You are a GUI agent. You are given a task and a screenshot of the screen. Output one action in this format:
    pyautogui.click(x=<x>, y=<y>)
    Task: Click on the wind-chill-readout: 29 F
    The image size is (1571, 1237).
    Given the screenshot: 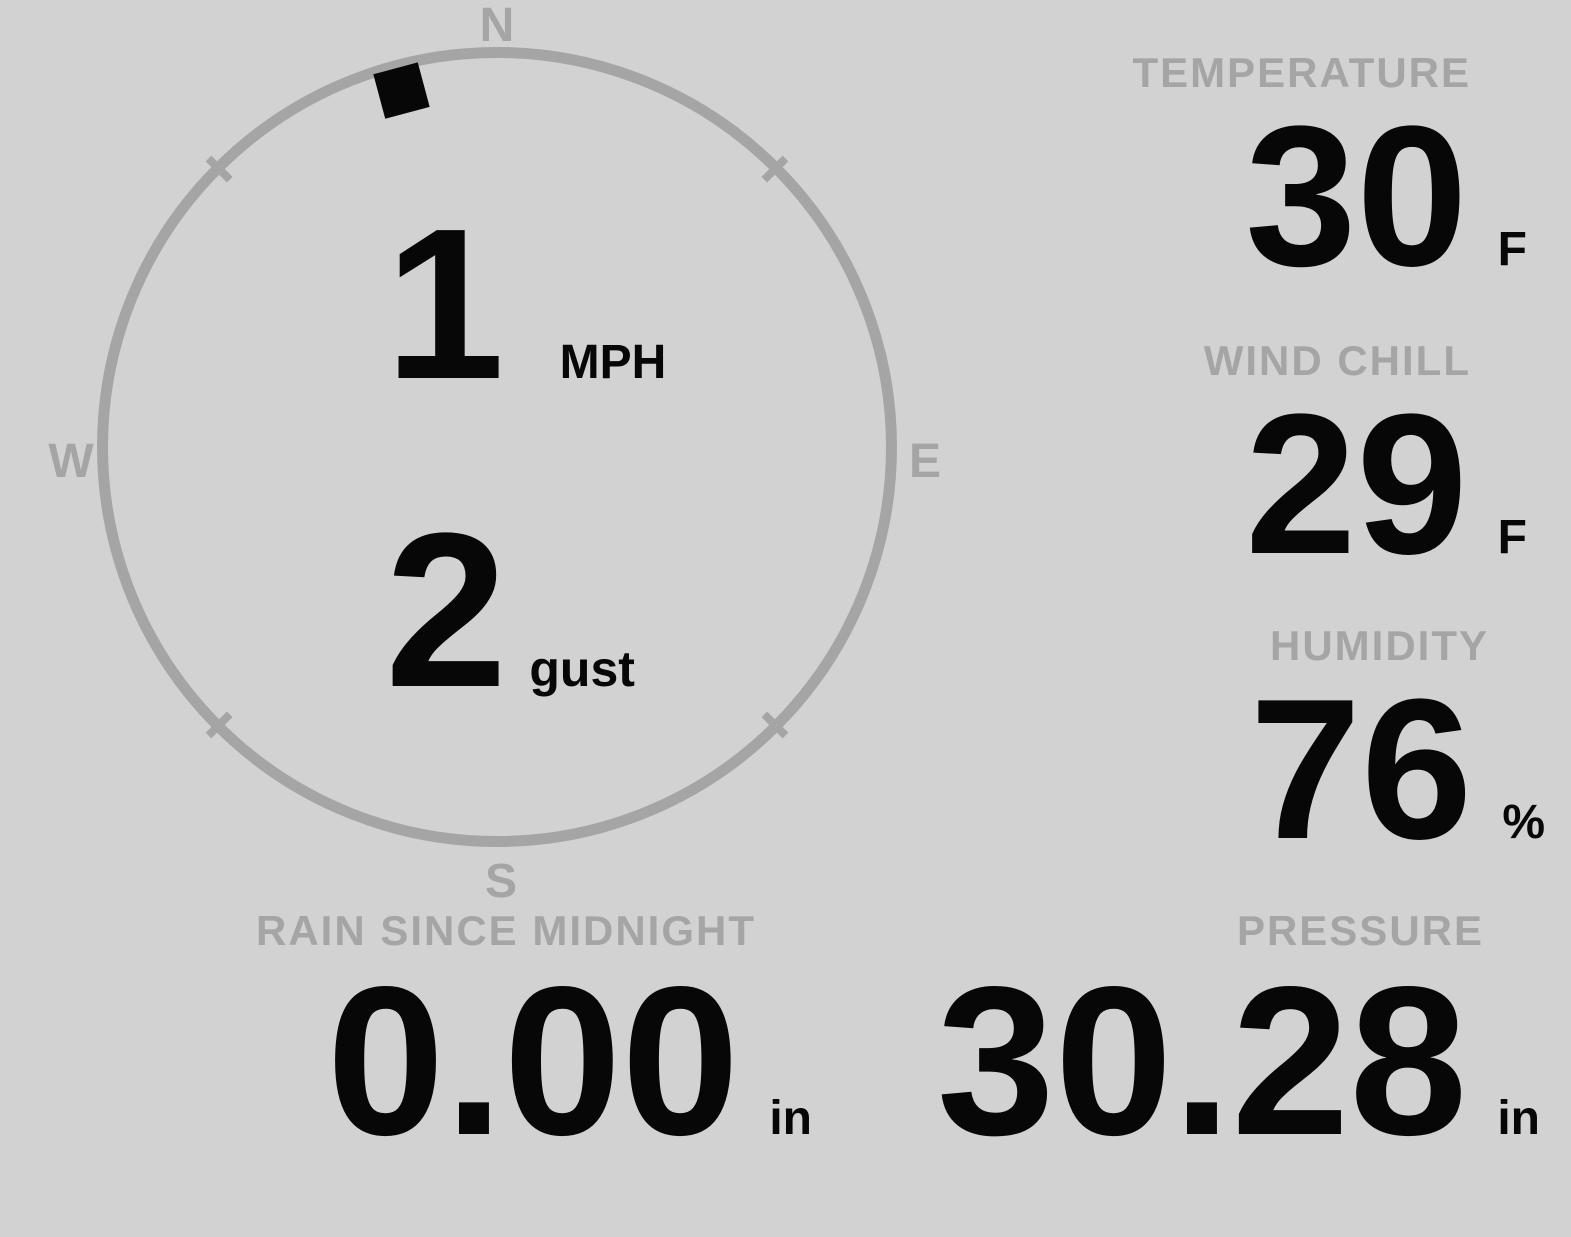 What is the action you would take?
    pyautogui.click(x=1386, y=485)
    